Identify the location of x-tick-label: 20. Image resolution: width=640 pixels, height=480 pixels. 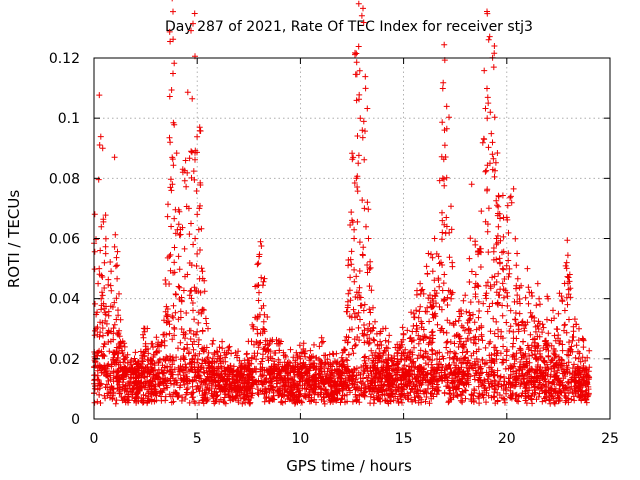
(507, 439).